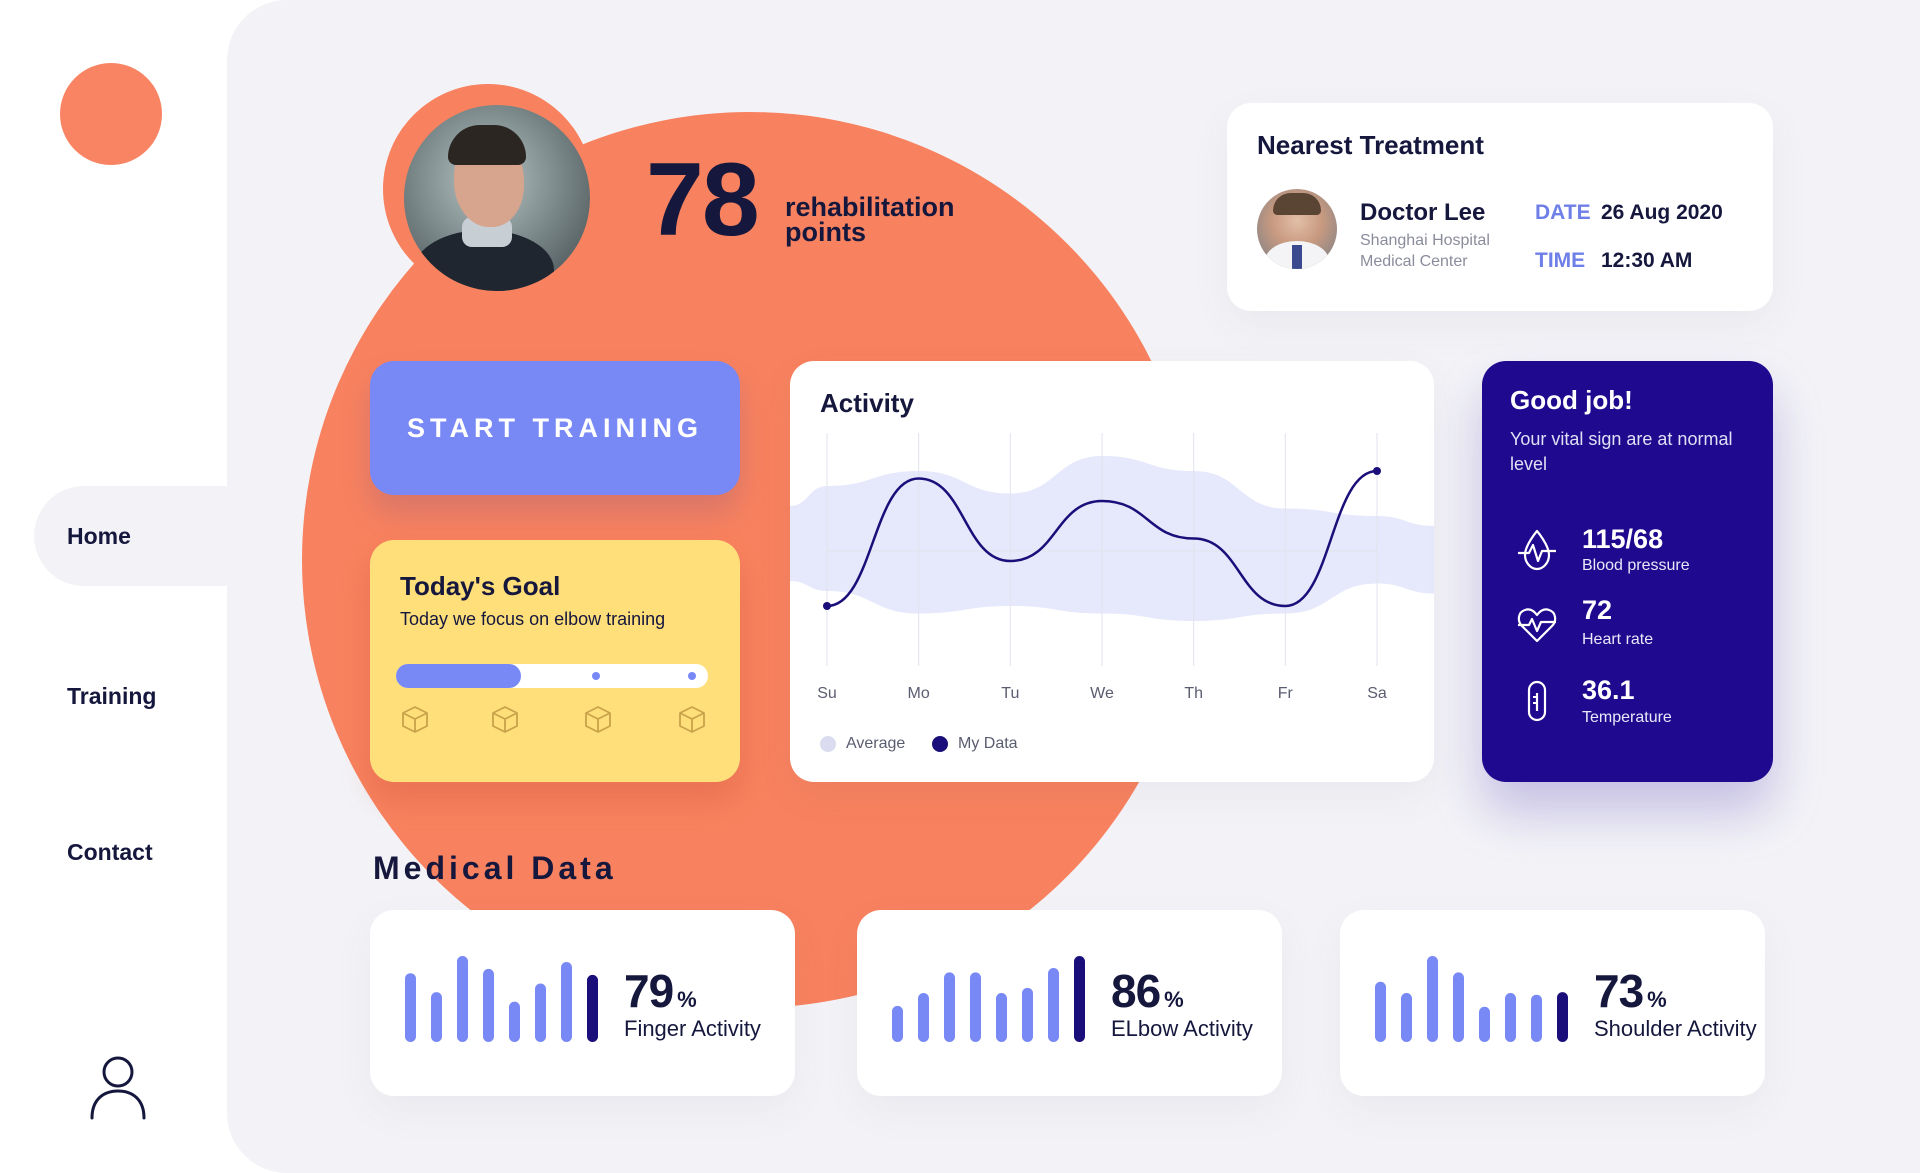 This screenshot has height=1173, width=1920. What do you see at coordinates (1370, 145) in the screenshot?
I see `nearest-treatment-title: Nearest Treatment` at bounding box center [1370, 145].